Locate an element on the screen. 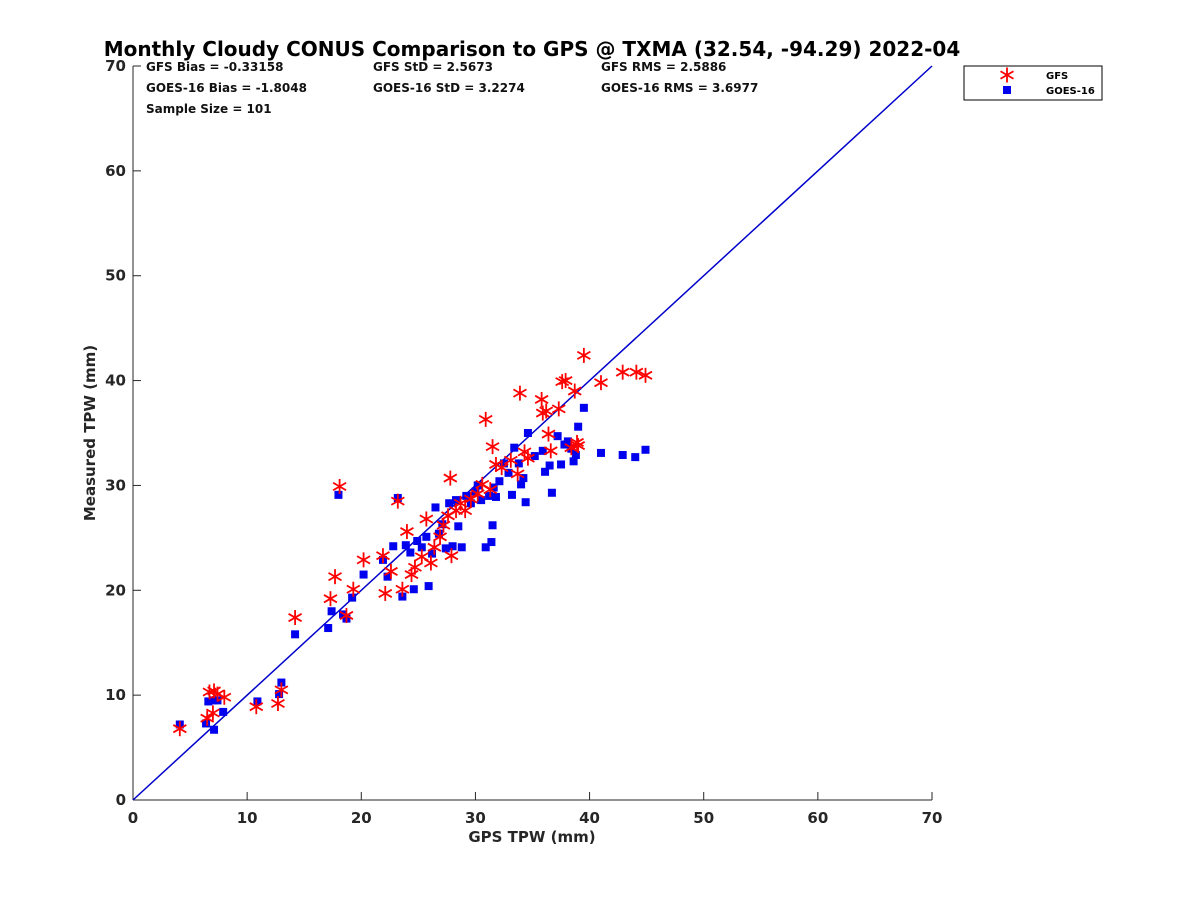 The width and height of the screenshot is (1200, 900). y-tick-label: 60 is located at coordinates (115, 171).